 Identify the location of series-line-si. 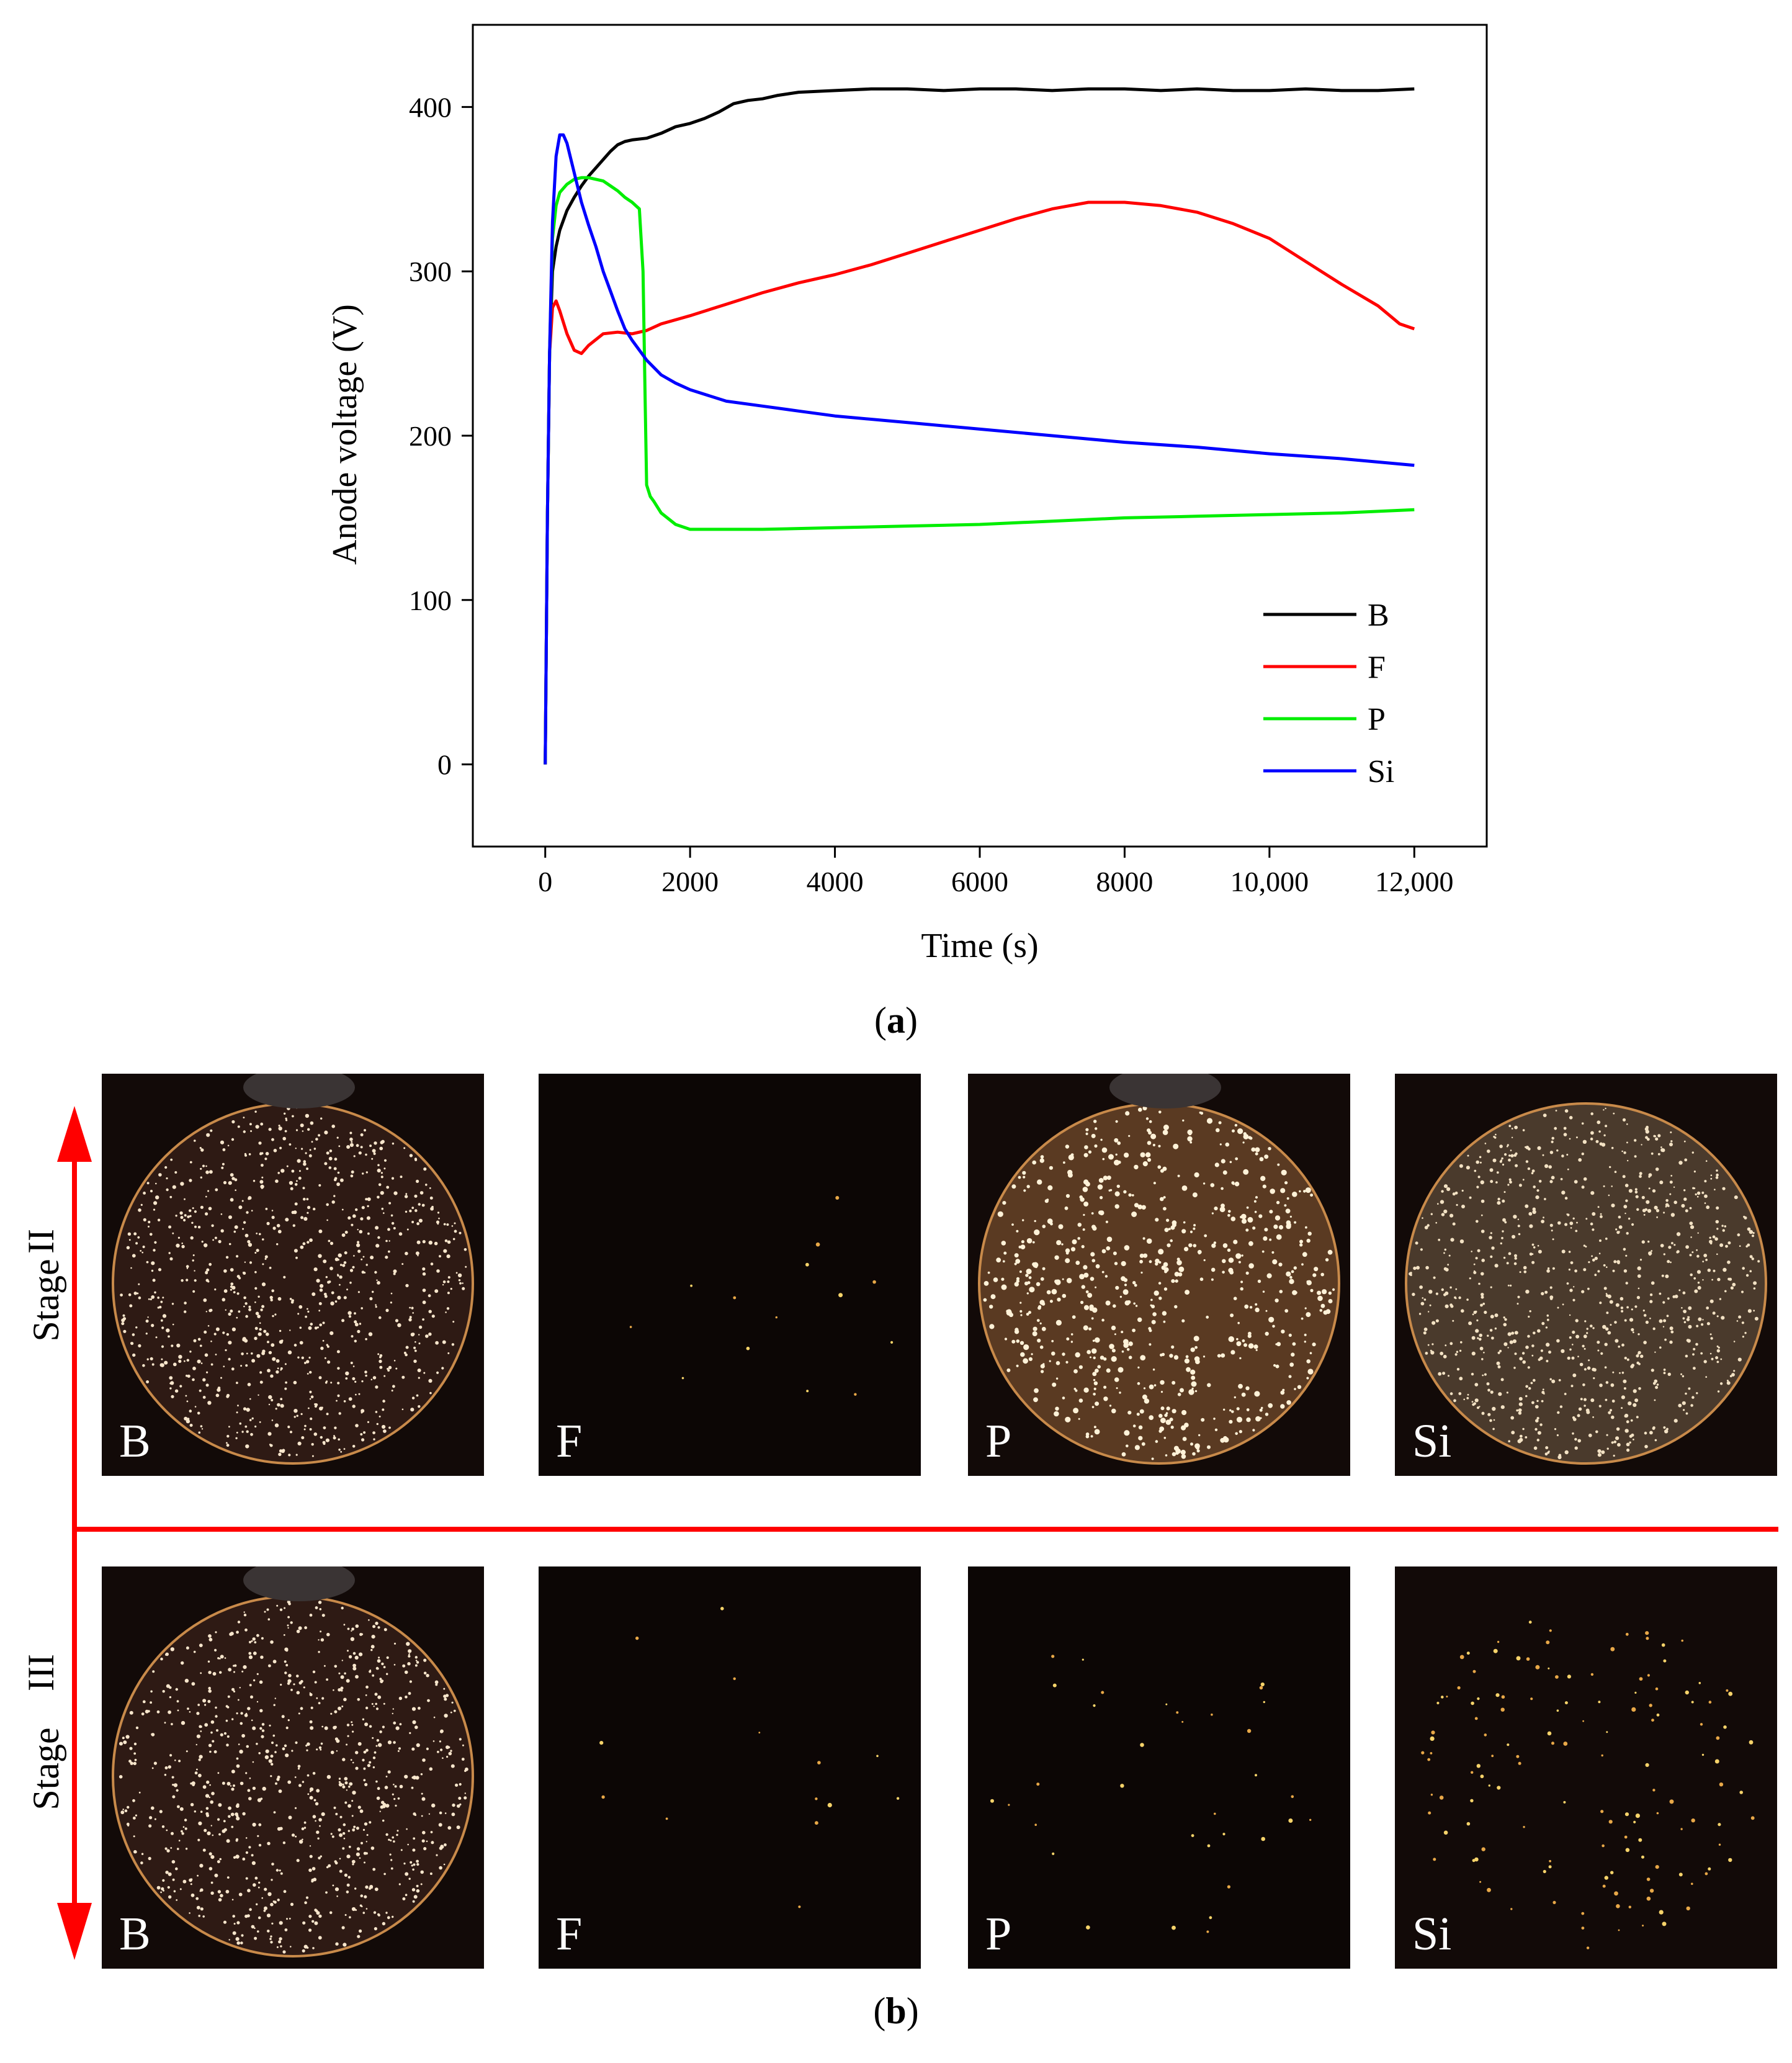
(979, 449).